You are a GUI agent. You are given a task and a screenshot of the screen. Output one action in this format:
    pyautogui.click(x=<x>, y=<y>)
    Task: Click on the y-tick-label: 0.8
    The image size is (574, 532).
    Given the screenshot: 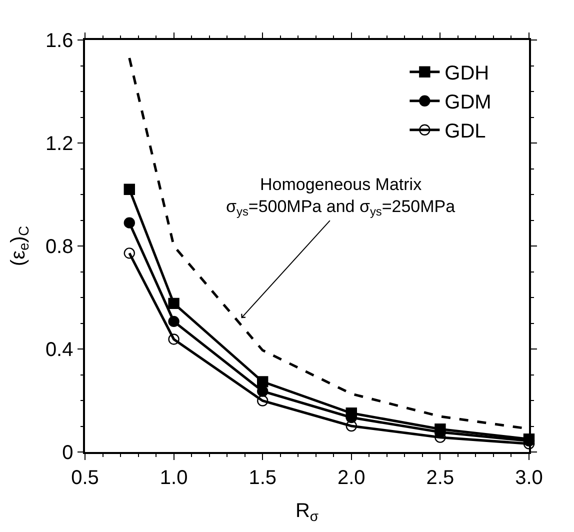 What is the action you would take?
    pyautogui.click(x=59, y=247)
    